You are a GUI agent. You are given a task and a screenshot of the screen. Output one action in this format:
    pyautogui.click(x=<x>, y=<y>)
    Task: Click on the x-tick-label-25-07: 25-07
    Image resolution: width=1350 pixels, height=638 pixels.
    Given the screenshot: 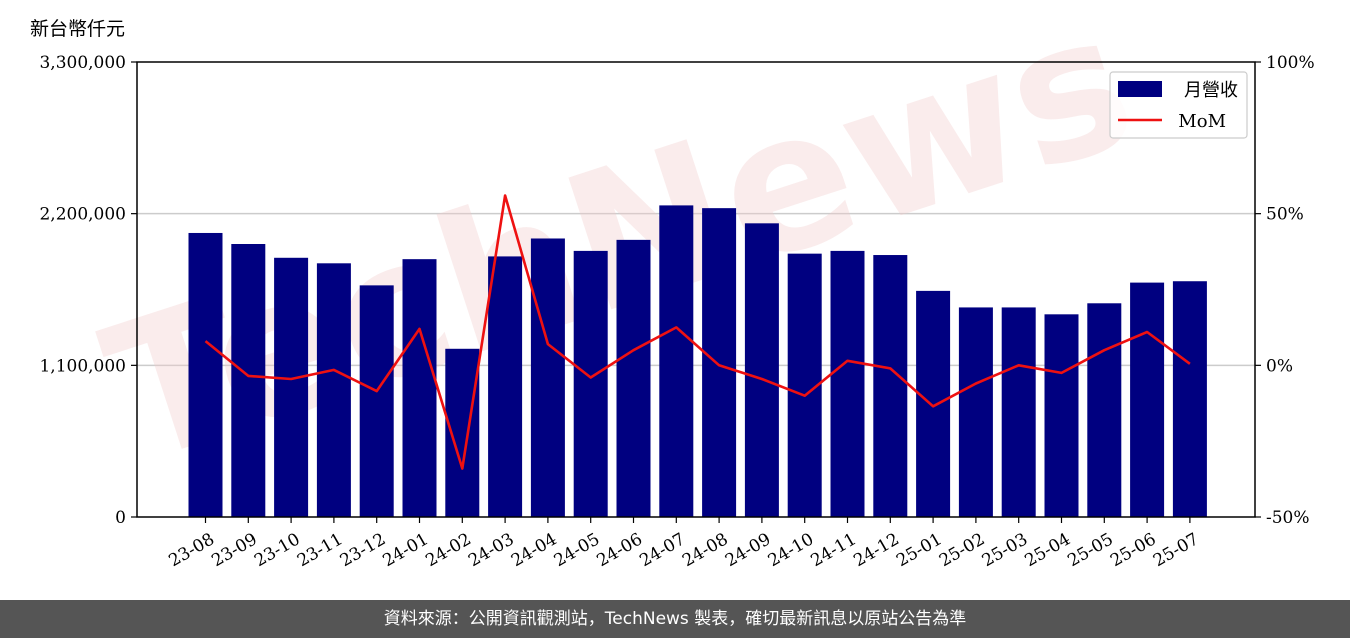 What is the action you would take?
    pyautogui.click(x=1176, y=550)
    